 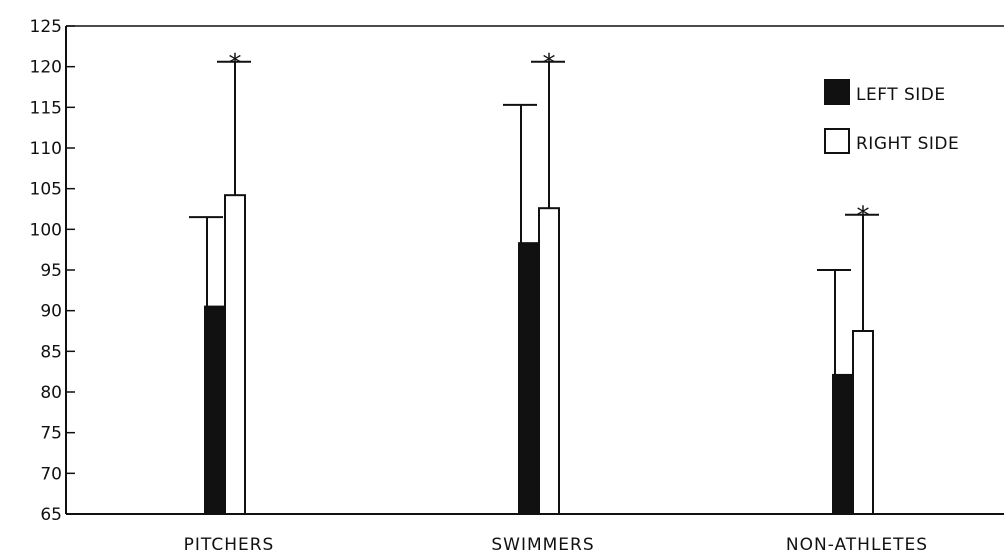 I want to click on bar-left-non-athletes, so click(x=843, y=444).